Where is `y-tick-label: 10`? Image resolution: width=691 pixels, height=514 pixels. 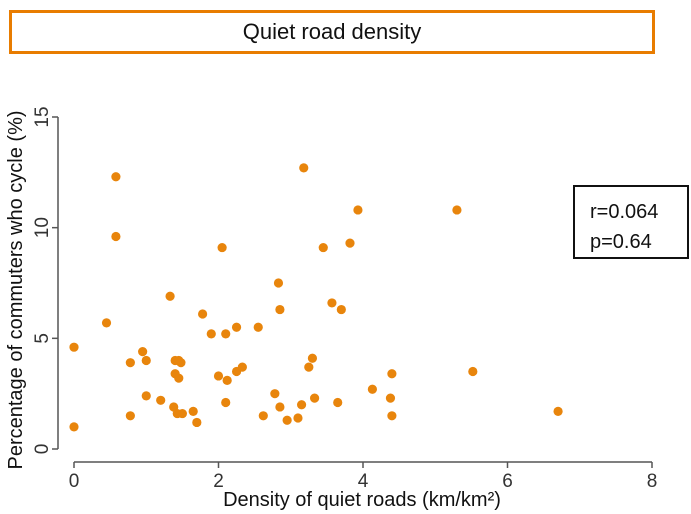
y-tick-label: 10 is located at coordinates (42, 227).